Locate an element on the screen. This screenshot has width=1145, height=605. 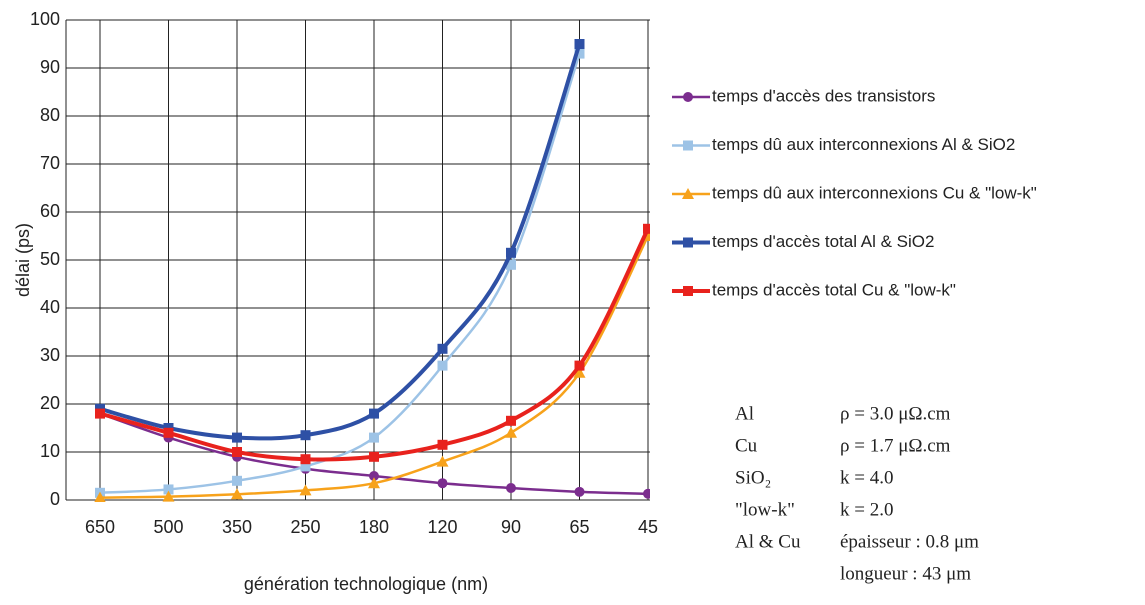
y-tick-label: 90 is located at coordinates (50, 67).